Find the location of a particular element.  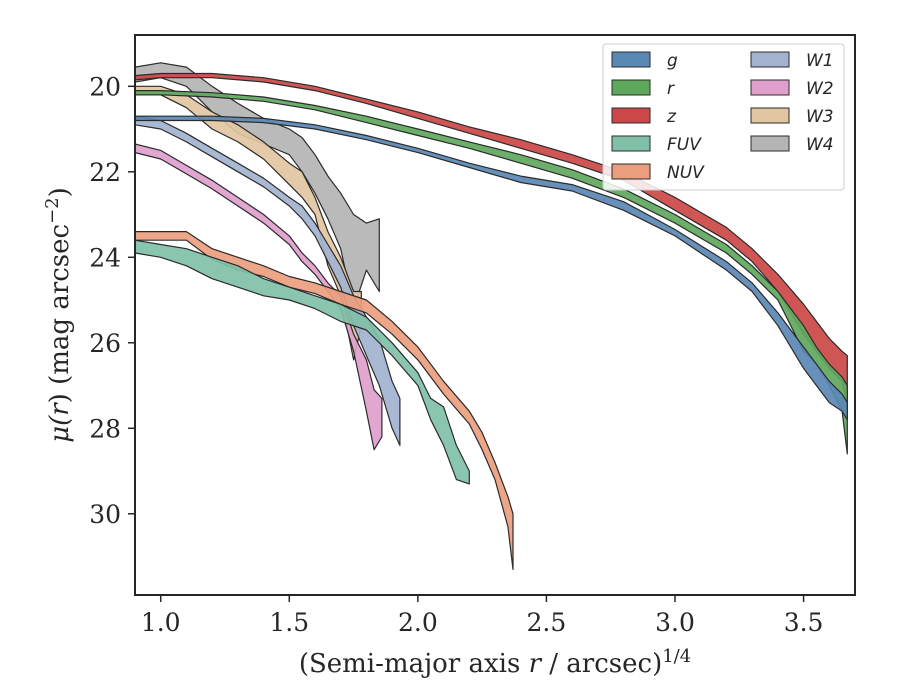

legend-label-w1: W1 is located at coordinates (820, 61).